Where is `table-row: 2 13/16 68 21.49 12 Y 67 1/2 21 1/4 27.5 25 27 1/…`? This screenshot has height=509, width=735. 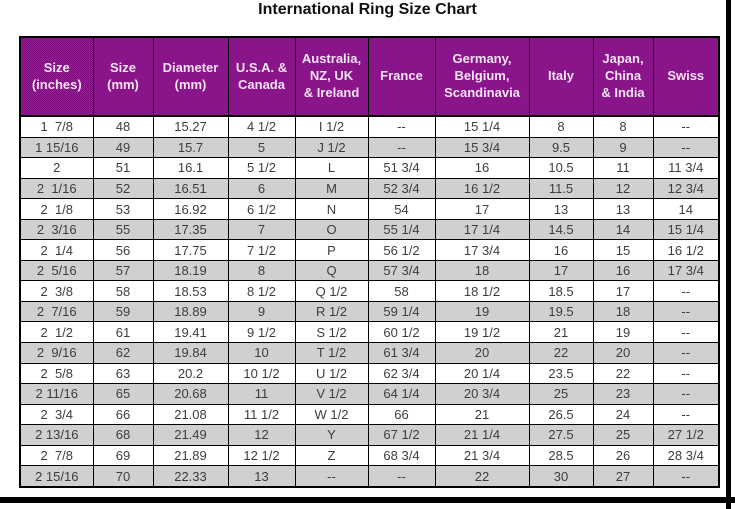 table-row: 2 13/16 68 21.49 12 Y 67 1/2 21 1/4 27.5 25 27 1/… is located at coordinates (369, 435).